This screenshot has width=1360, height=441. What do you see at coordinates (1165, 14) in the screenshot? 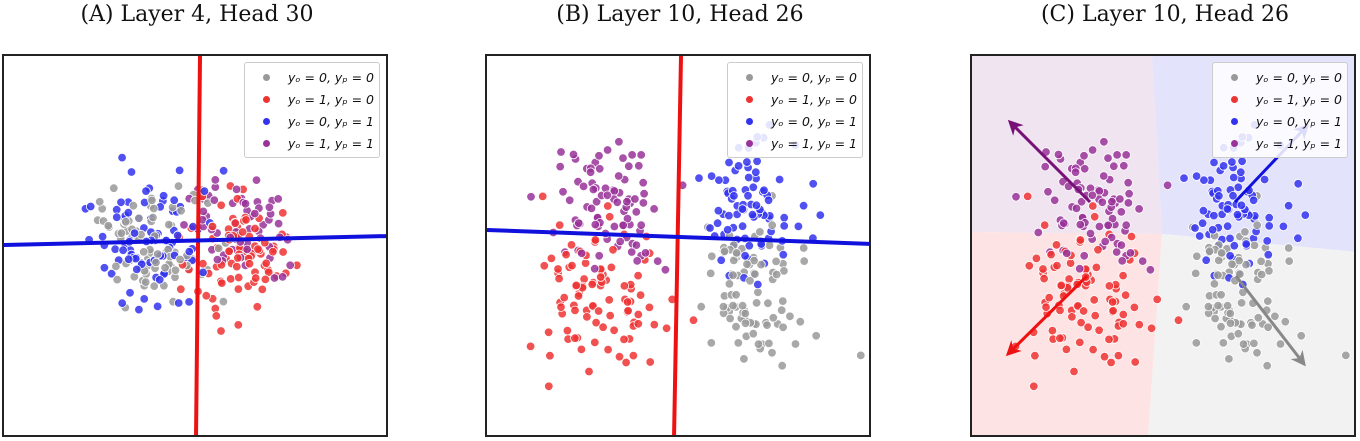
I see `panel-title: (C) Layer 10, Head 26` at bounding box center [1165, 14].